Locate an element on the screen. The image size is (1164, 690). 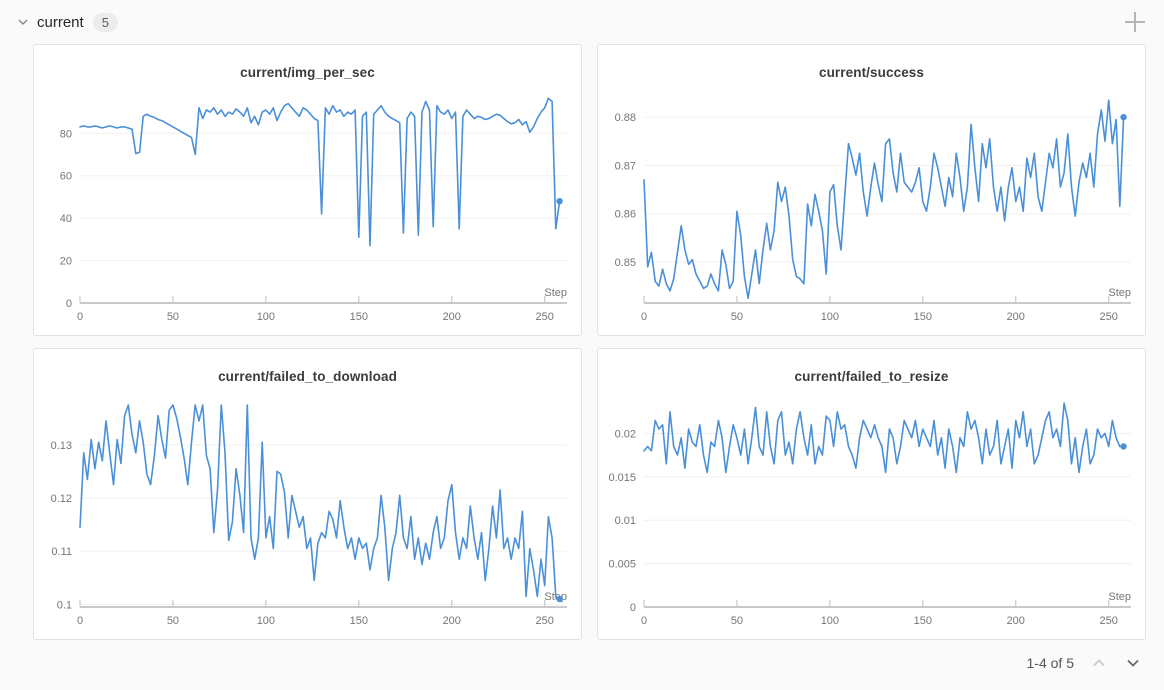
svg-text: 0.01 is located at coordinates (625, 521).